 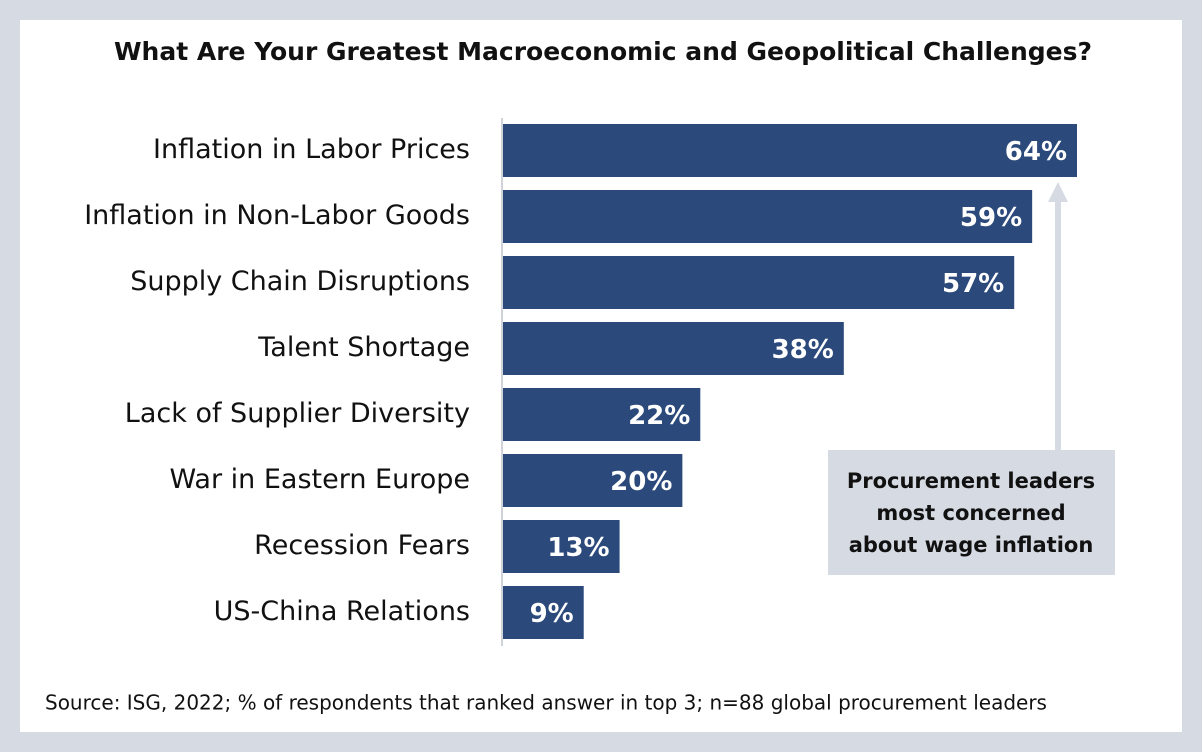 What do you see at coordinates (300, 281) in the screenshot?
I see `category-label: Supply Chain Disruptions` at bounding box center [300, 281].